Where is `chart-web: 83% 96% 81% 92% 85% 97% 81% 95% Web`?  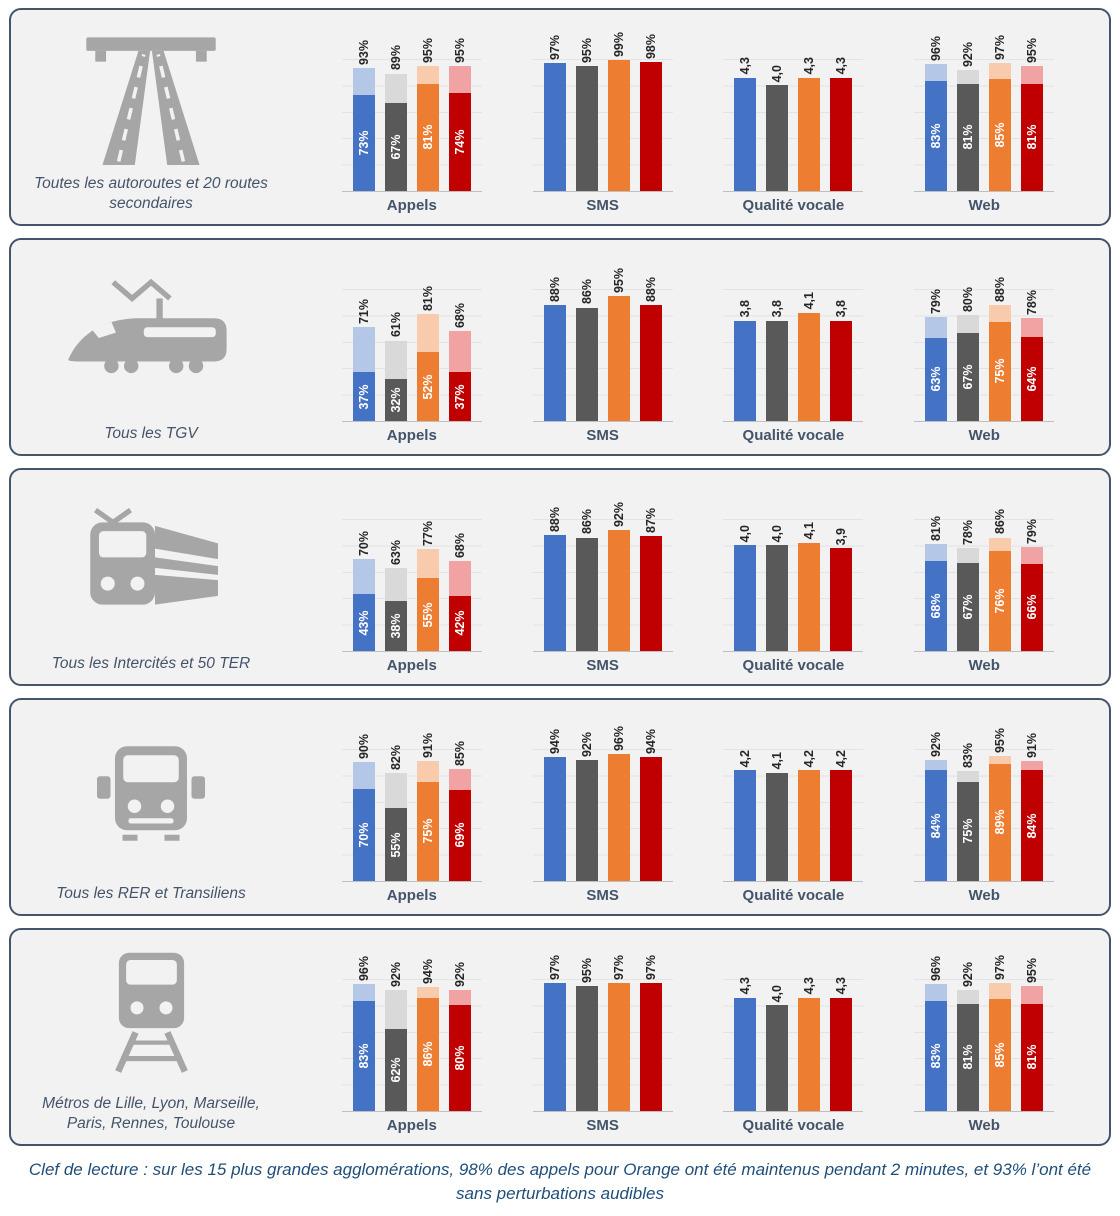 chart-web: 83% 96% 81% 92% 85% 97% 81% 95% Web is located at coordinates (984, 124).